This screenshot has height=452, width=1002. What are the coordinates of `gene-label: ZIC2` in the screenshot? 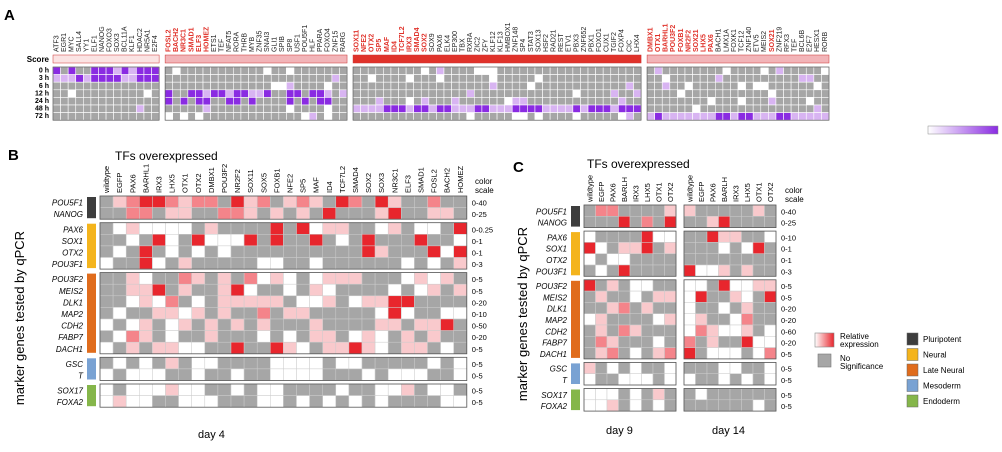 It's located at (478, 44).